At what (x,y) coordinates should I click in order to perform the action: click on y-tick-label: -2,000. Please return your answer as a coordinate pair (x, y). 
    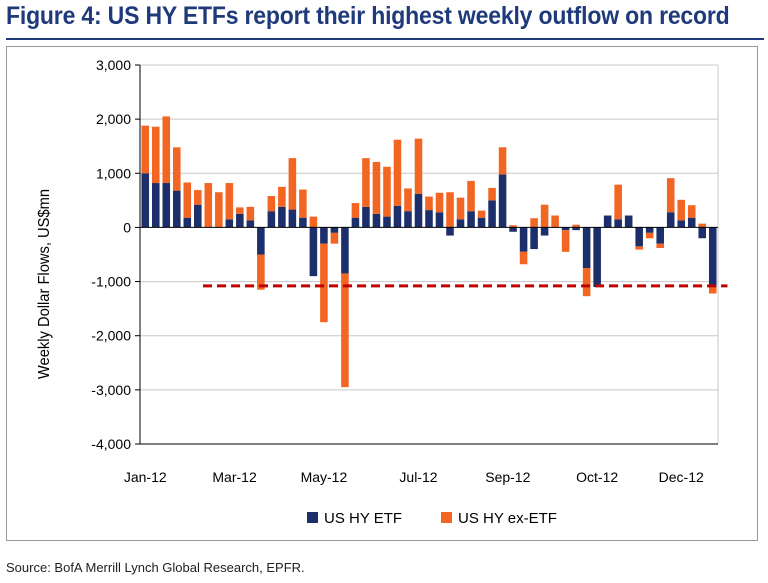
    Looking at the image, I should click on (111, 336).